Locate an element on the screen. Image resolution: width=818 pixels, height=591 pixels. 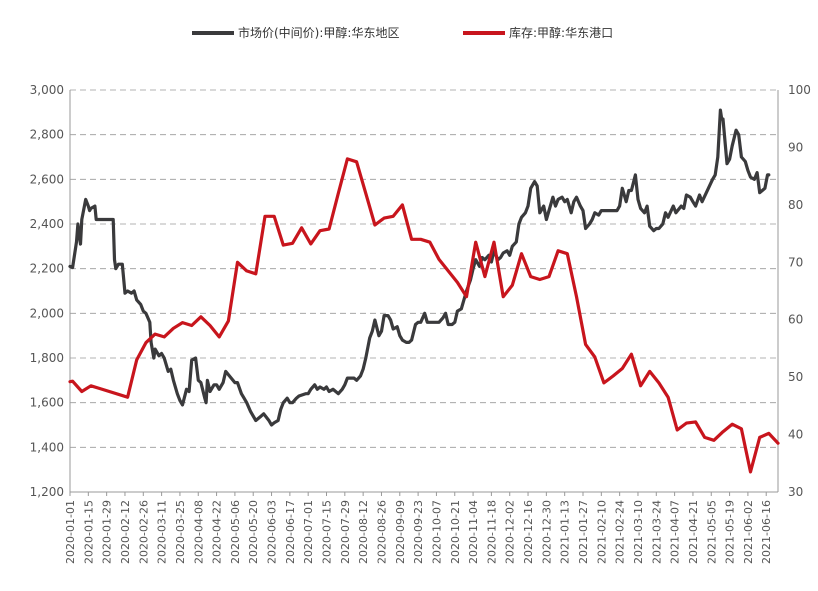
legend-label-inventory: 库存:甲醇:华东港口 is located at coordinates (561, 33).